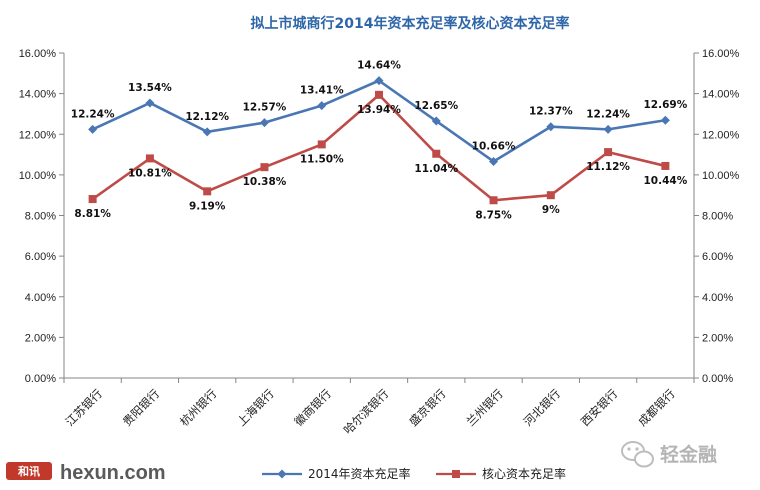  Describe the element at coordinates (721, 176) in the screenshot. I see `y-tick-label-right: 10.00%` at that location.